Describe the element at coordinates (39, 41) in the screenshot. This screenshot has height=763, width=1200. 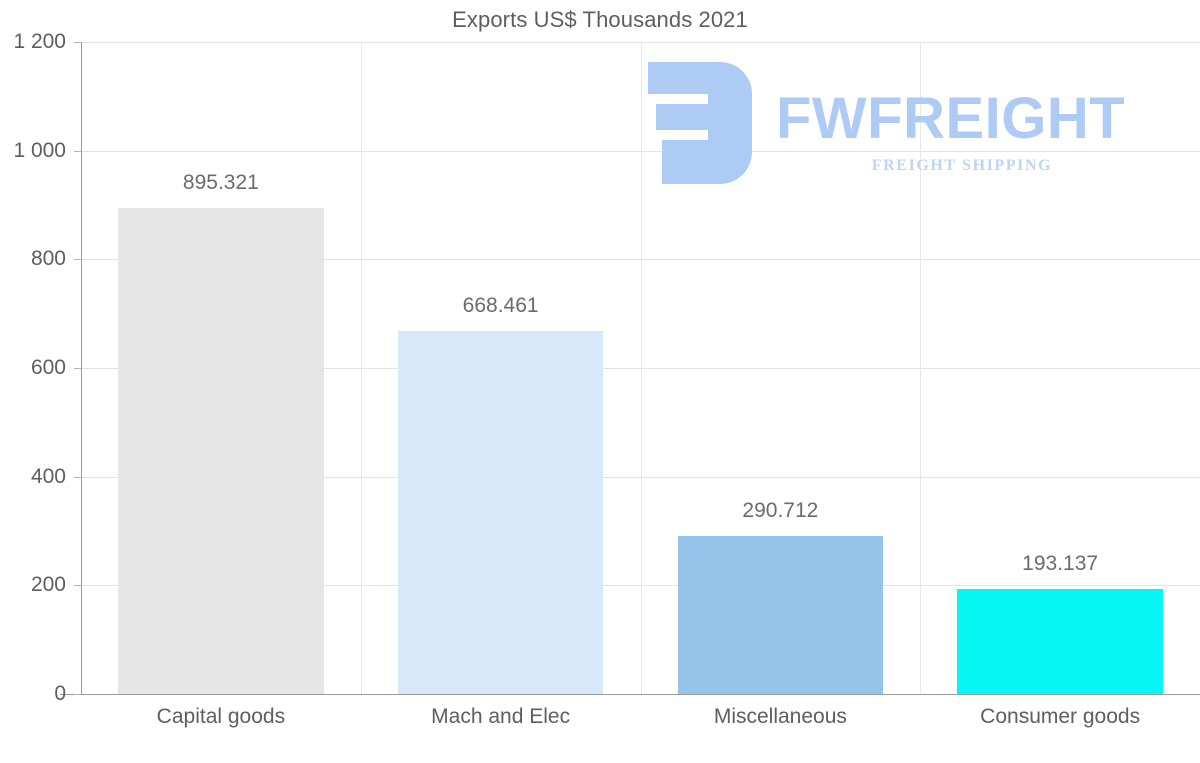
I see `y-axis-label: 1 200` at that location.